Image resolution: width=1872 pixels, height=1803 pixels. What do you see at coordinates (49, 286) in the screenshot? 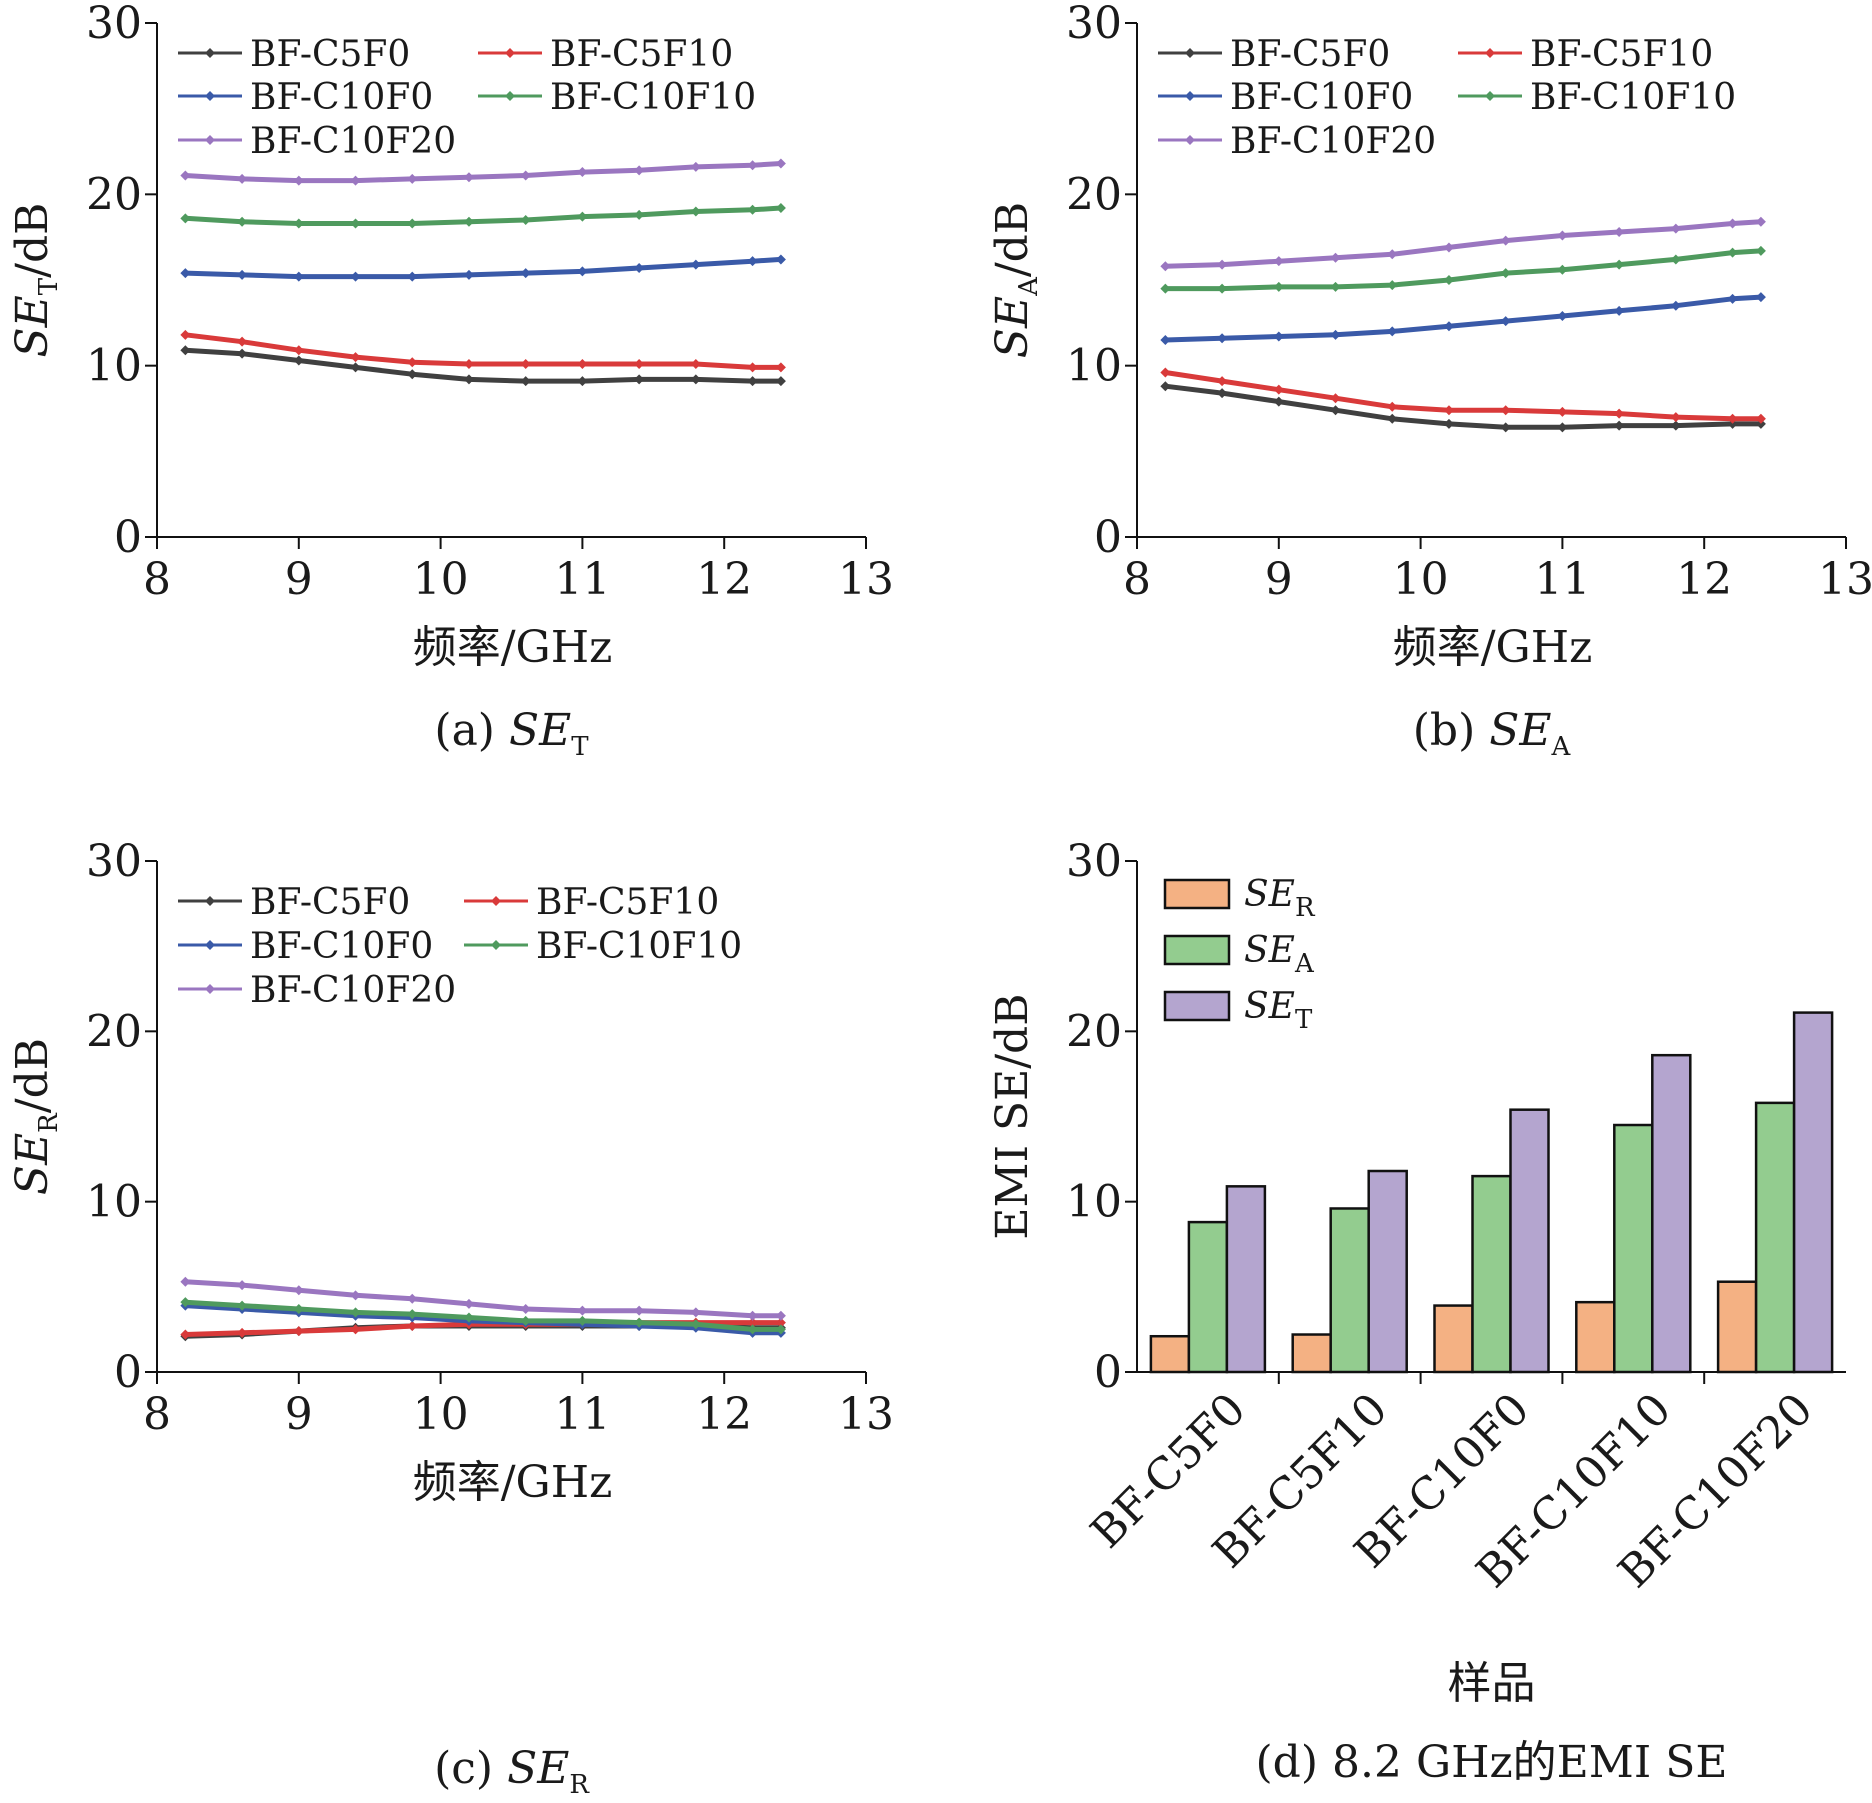
I see `y-axis-title-sub: T` at bounding box center [49, 286].